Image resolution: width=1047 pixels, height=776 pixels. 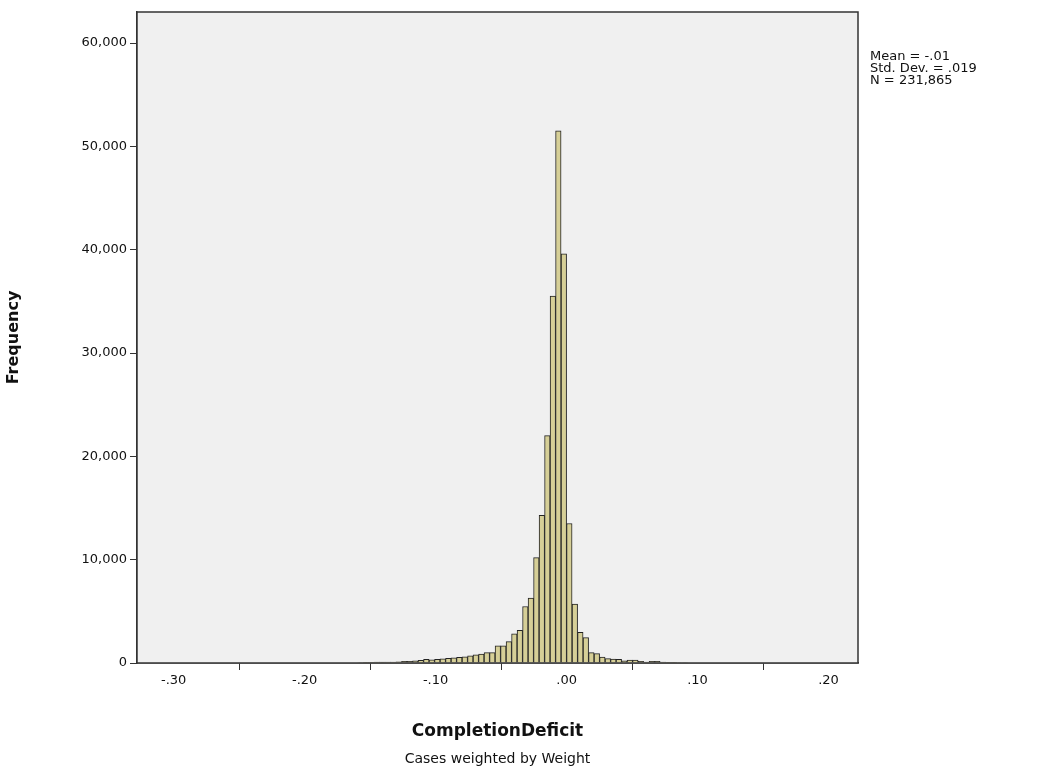 I want to click on x-tick-label: -.10, so click(x=435, y=680).